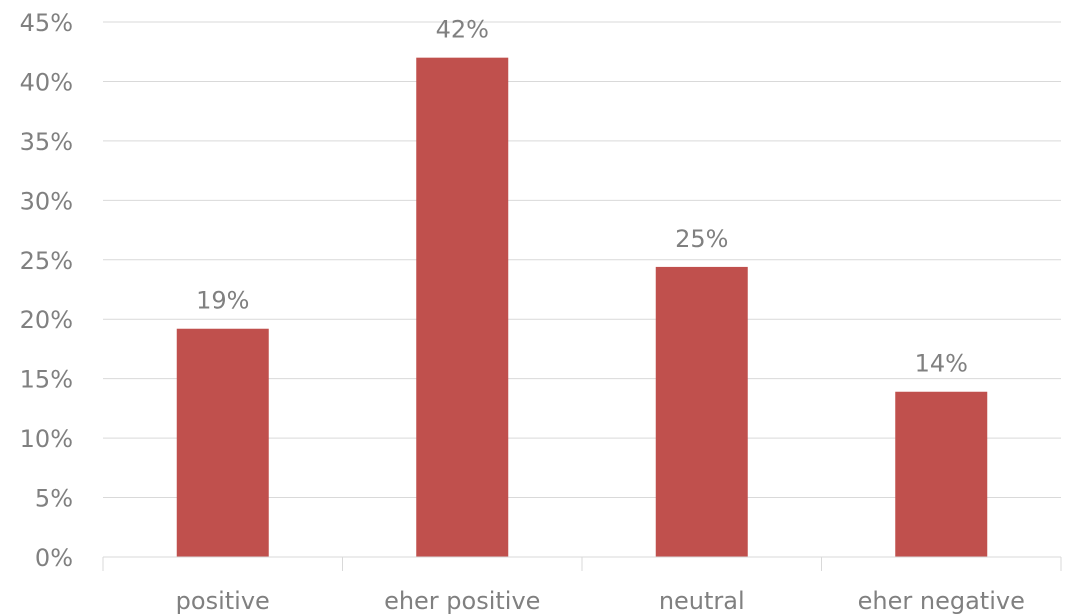  I want to click on x-category-label: neutral, so click(702, 600).